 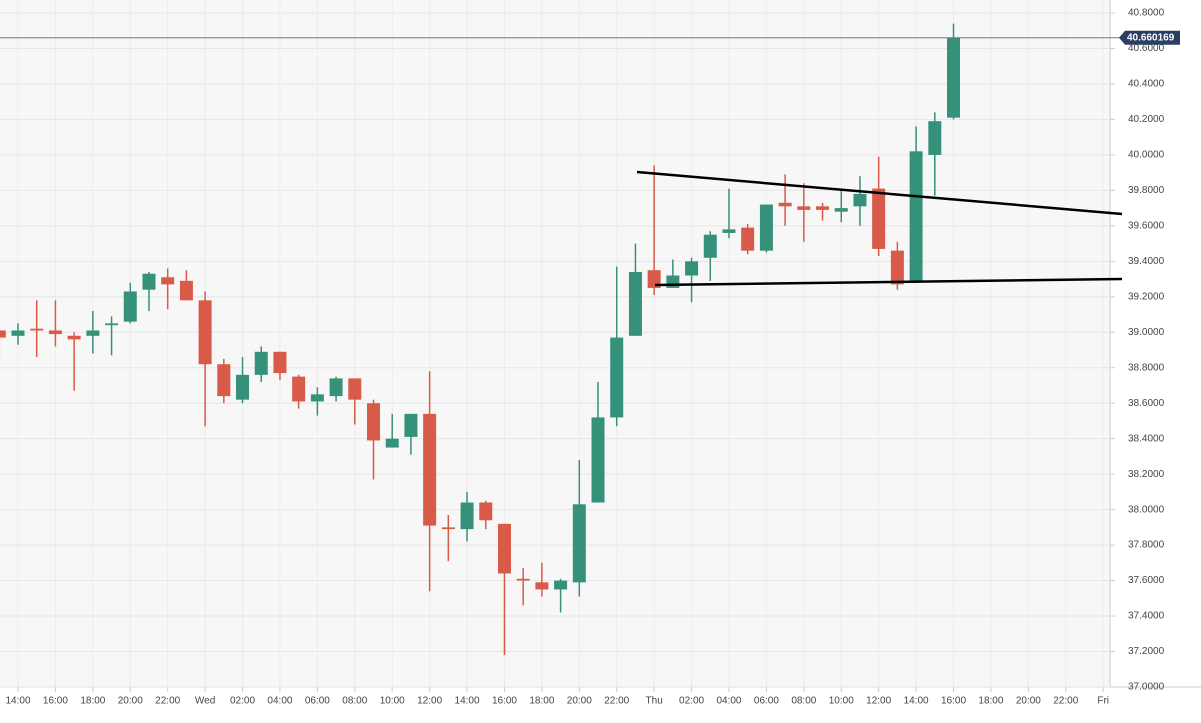 I want to click on y-tick-label: 38.2000, so click(x=1146, y=474).